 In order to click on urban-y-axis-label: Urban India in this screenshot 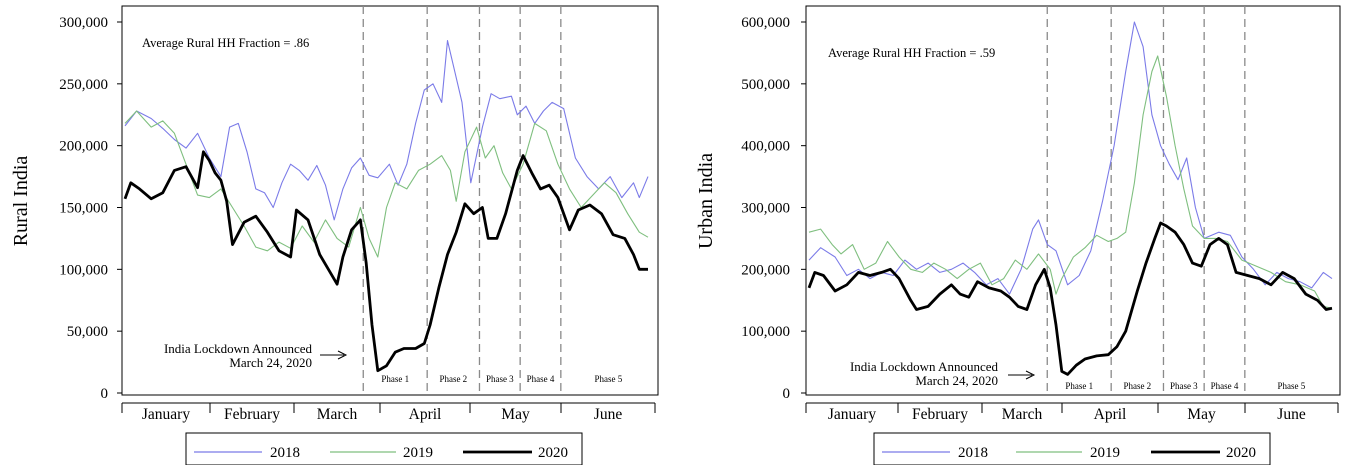, I will do `click(706, 201)`.